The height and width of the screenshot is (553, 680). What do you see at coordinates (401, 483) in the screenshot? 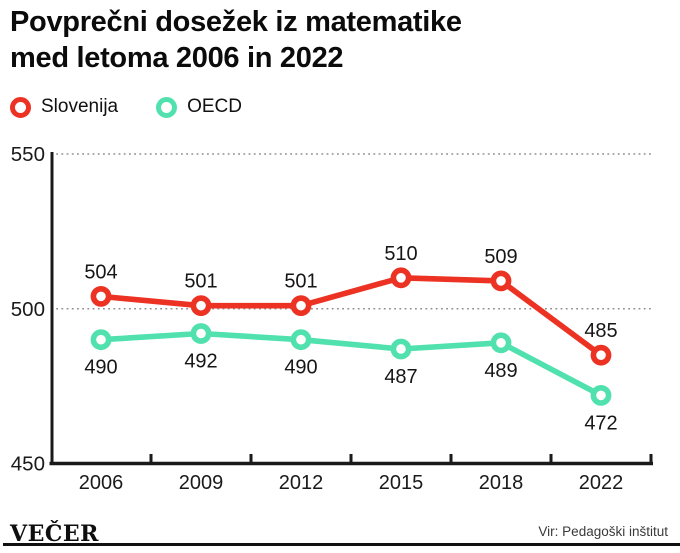
I see `x-axis-label: 2015` at bounding box center [401, 483].